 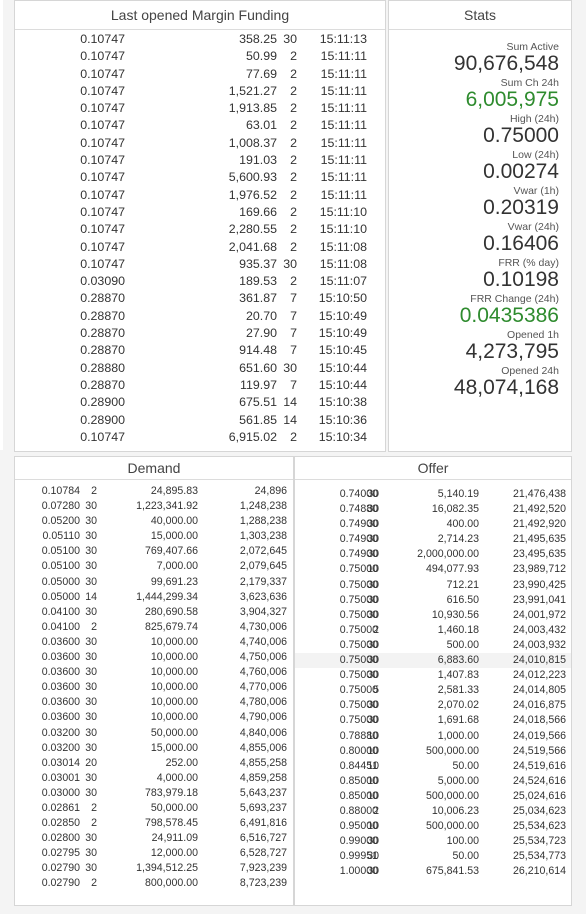 I want to click on funding-row: 0.10747 2,041.68 2 15:11:08, so click(x=200, y=247).